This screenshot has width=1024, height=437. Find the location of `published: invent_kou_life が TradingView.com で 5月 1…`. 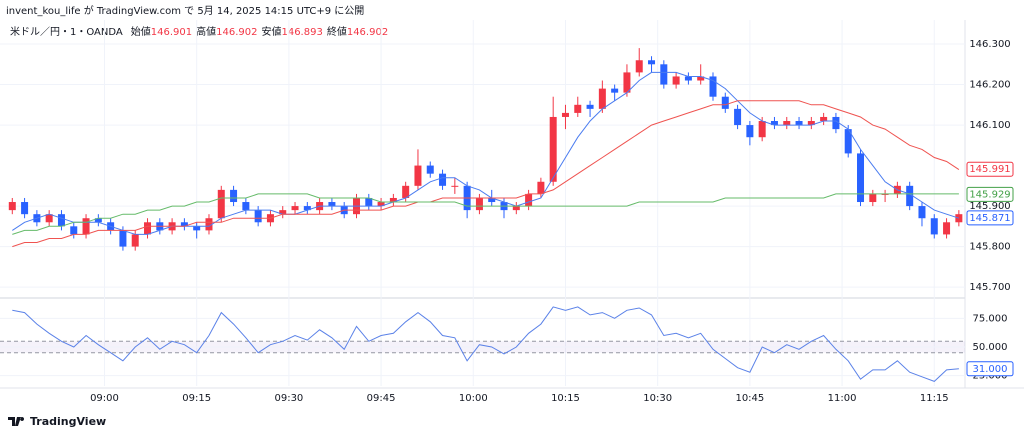

published: invent_kou_life が TradingView.com で 5月 1… is located at coordinates (185, 10).